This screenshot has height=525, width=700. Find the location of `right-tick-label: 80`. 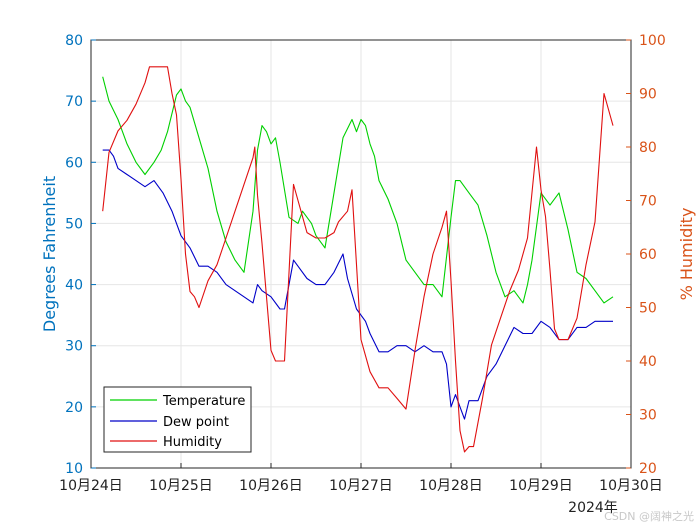

right-tick-label: 80 is located at coordinates (648, 148).